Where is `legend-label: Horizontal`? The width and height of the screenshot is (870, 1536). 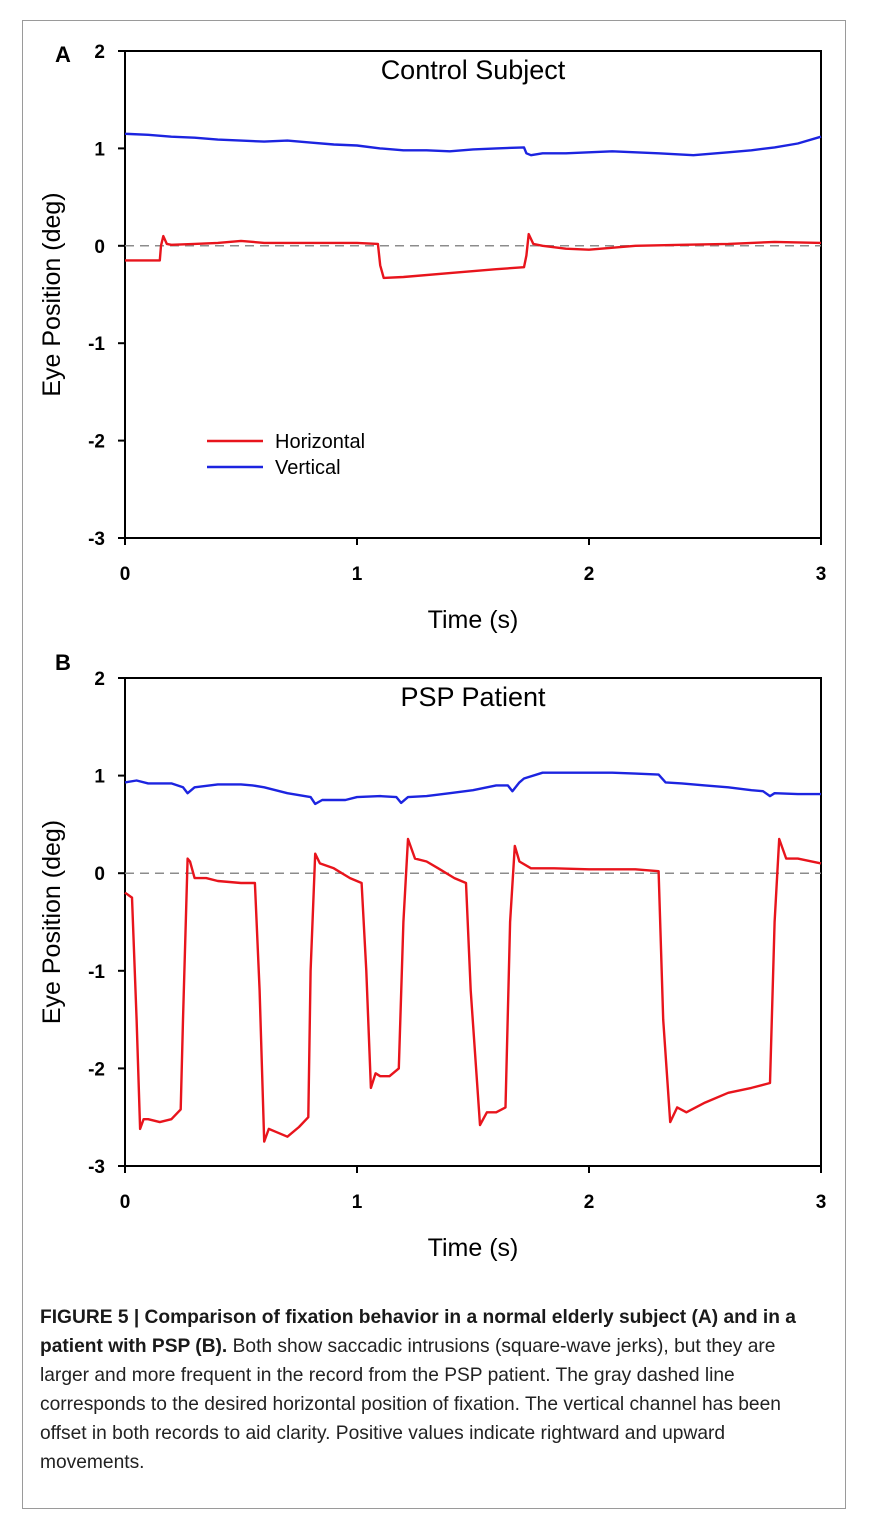
legend-label: Horizontal is located at coordinates (320, 442).